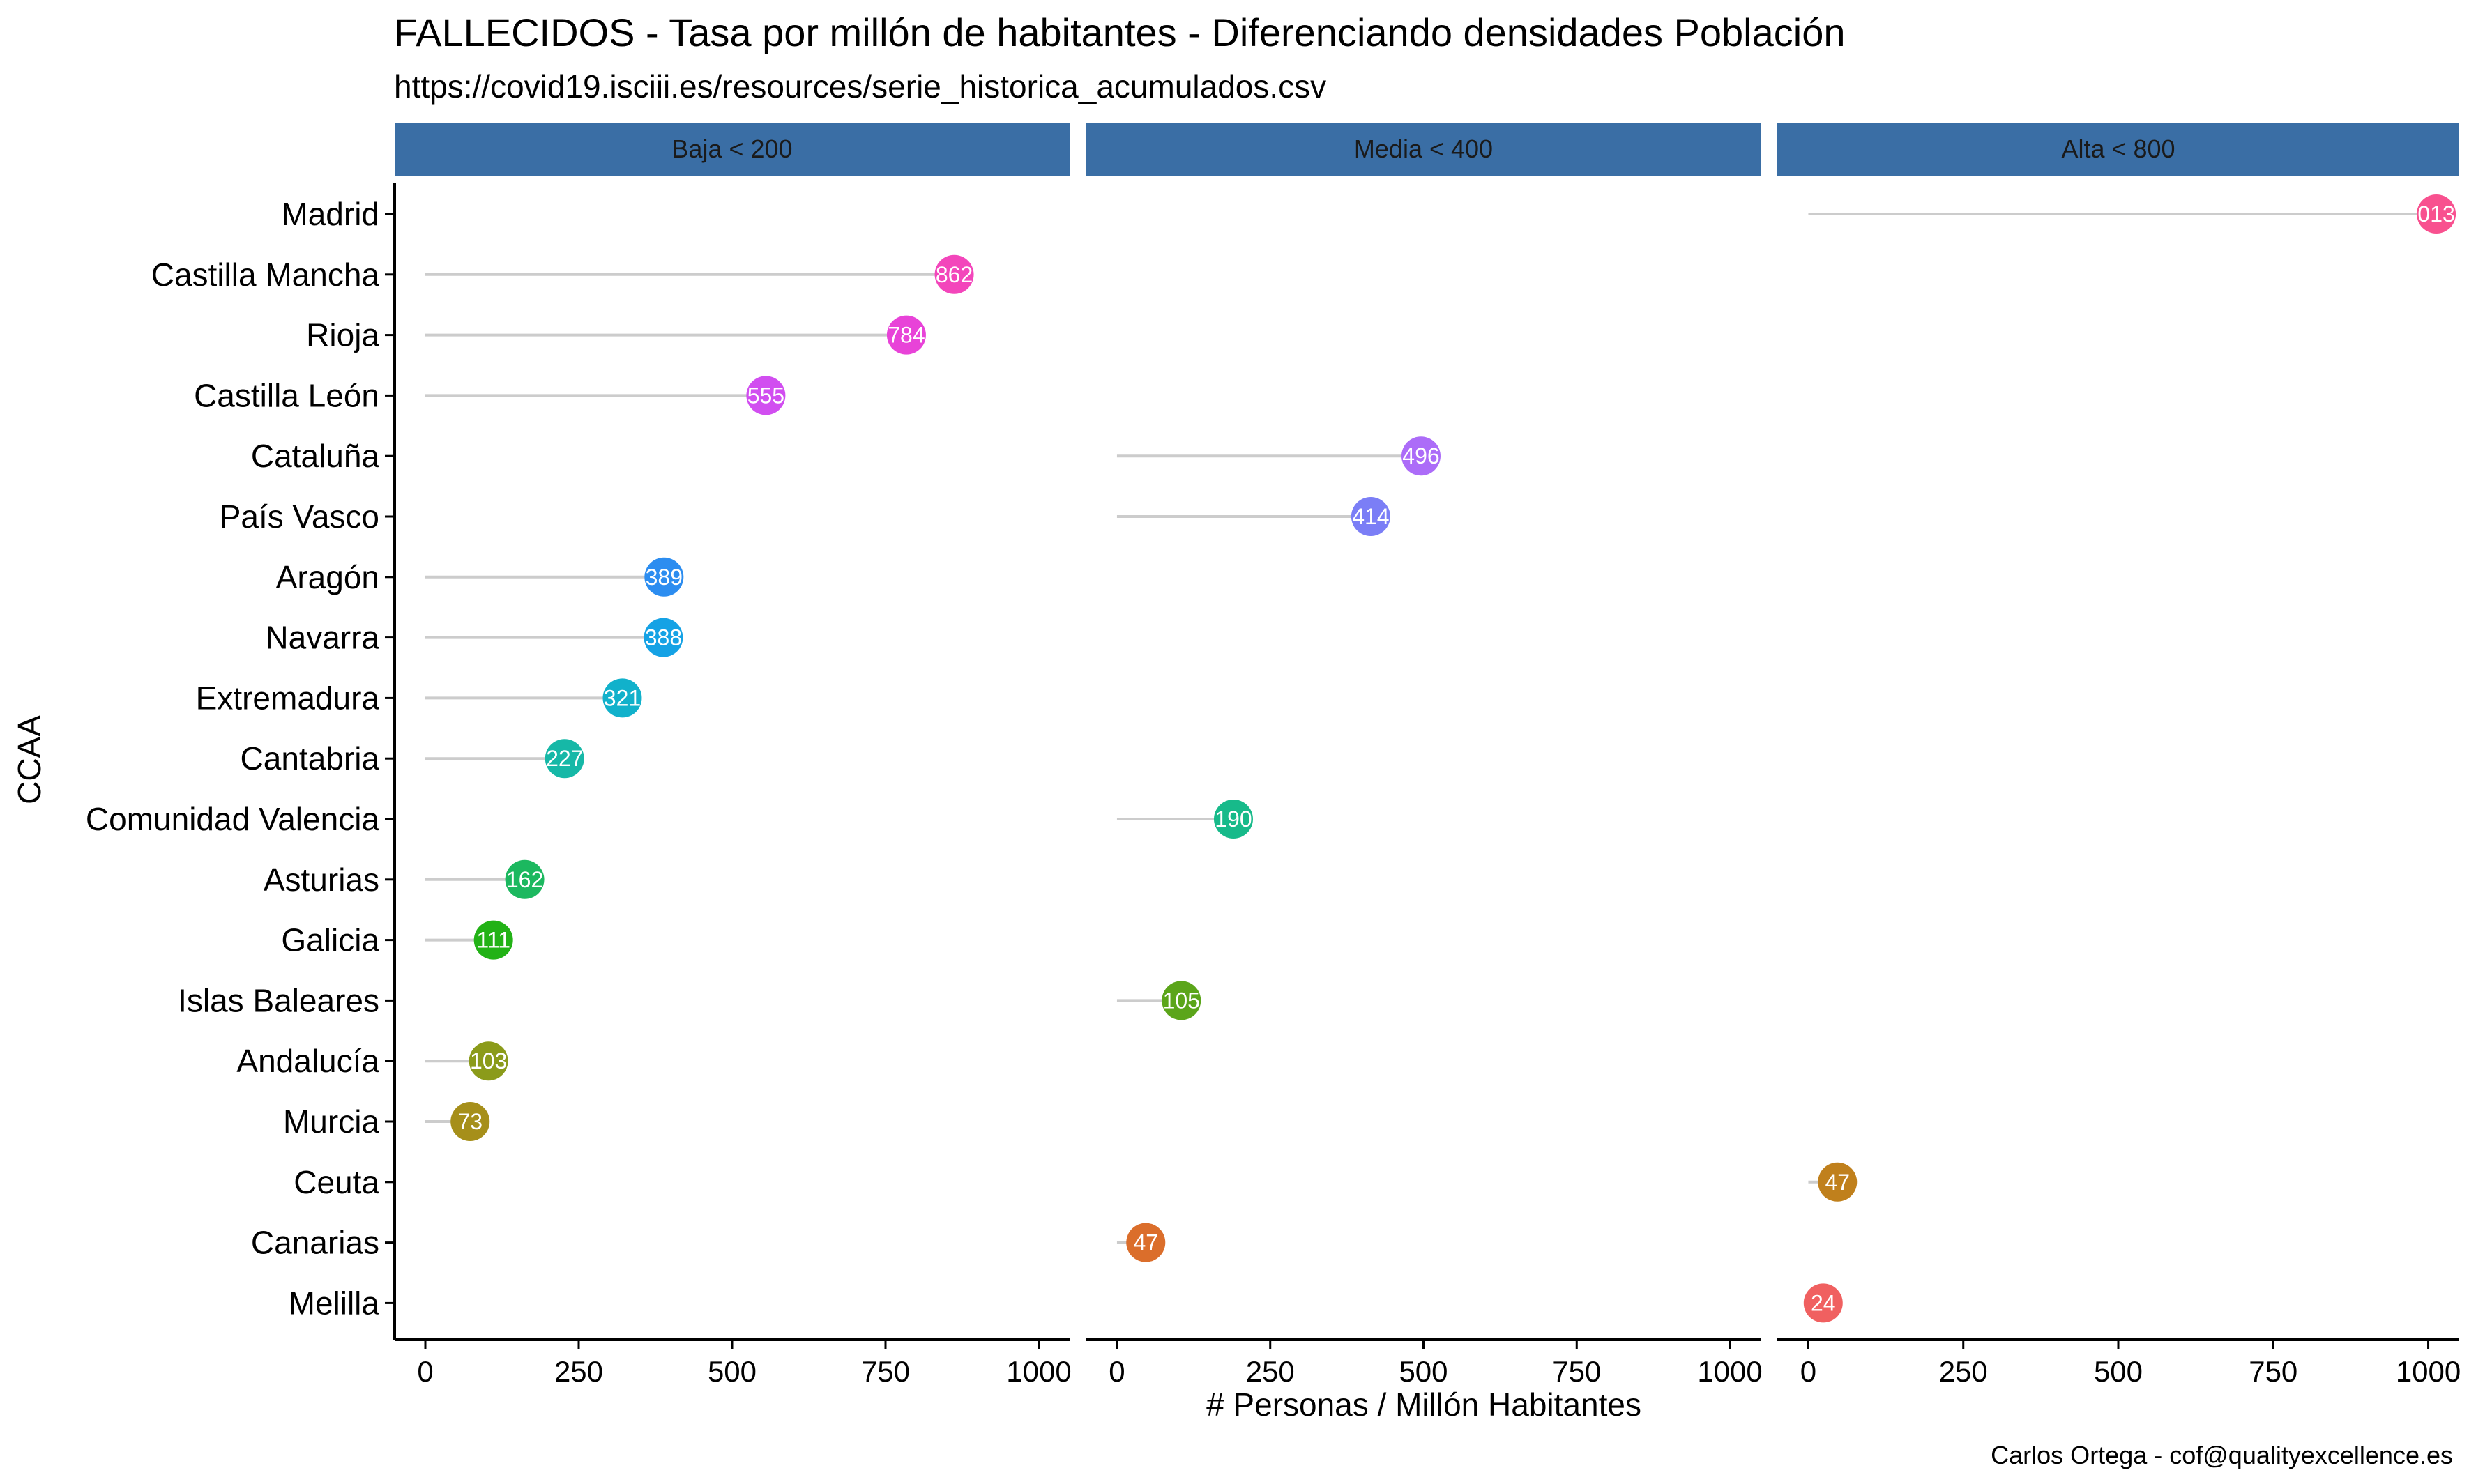 This screenshot has height=1484, width=2469. I want to click on data-label: 784, so click(906, 335).